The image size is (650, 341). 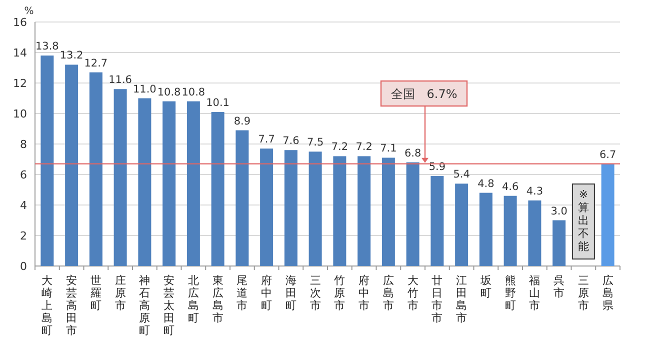 What do you see at coordinates (462, 299) in the screenshot?
I see `x-tick-label: 江田島市` at bounding box center [462, 299].